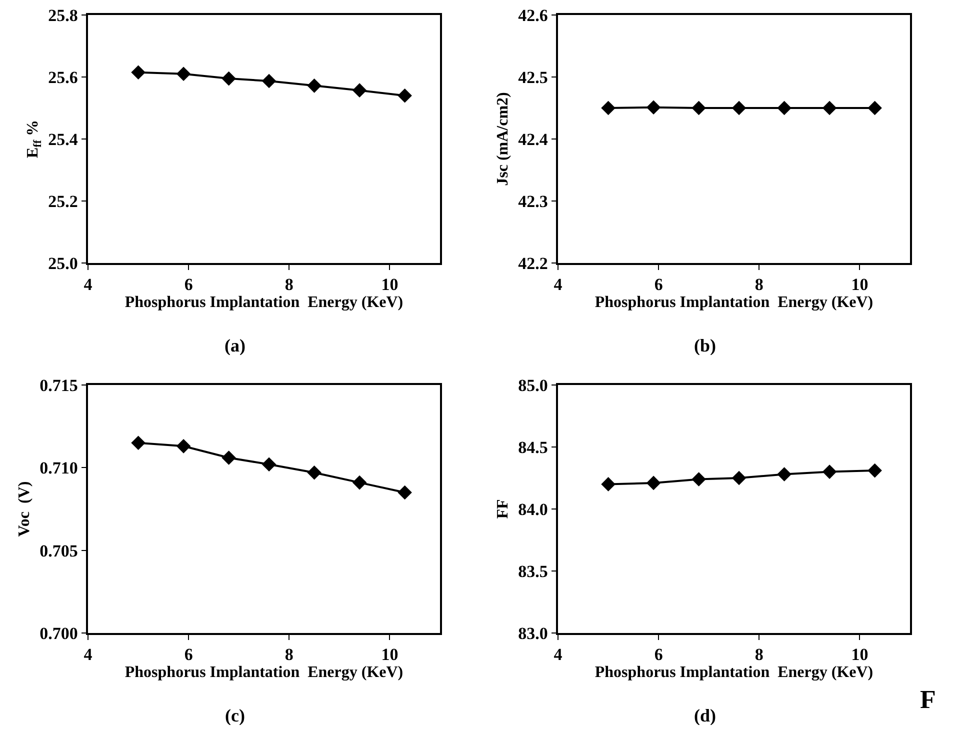  What do you see at coordinates (533, 139) in the screenshot?
I see `y-tick-label: 42.4` at bounding box center [533, 139].